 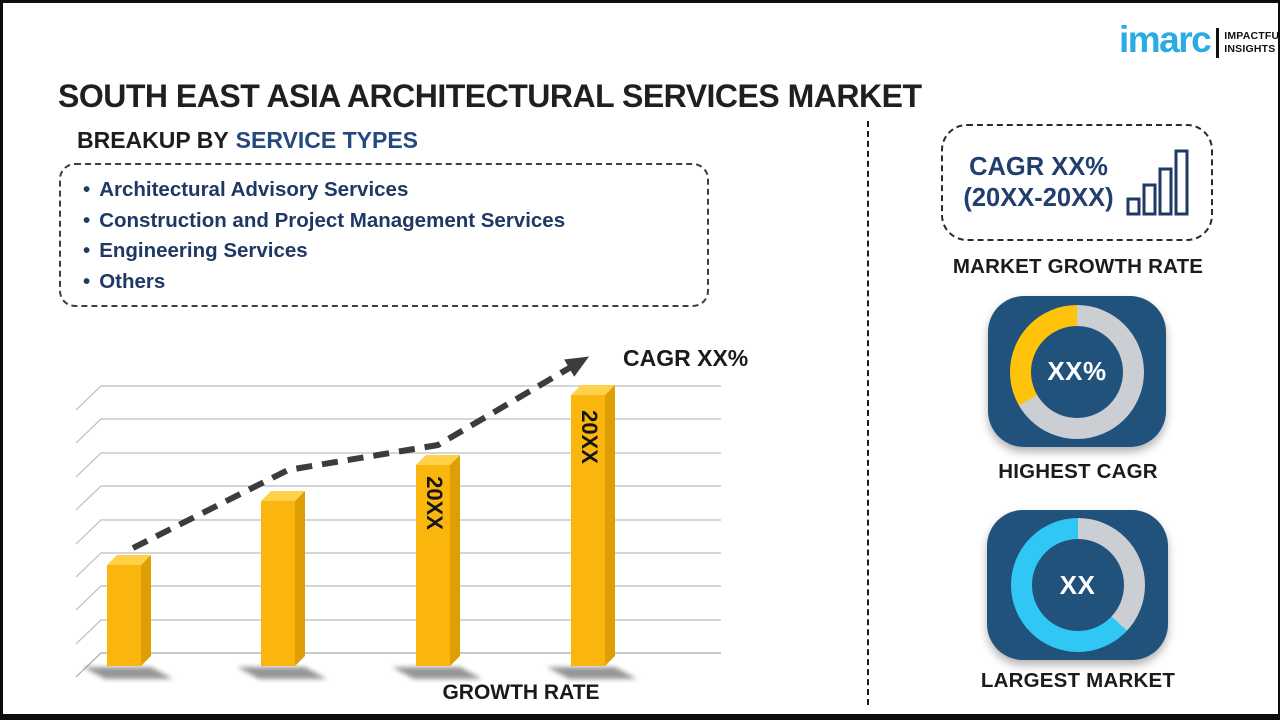 I want to click on trend-arrow, so click(x=360, y=453).